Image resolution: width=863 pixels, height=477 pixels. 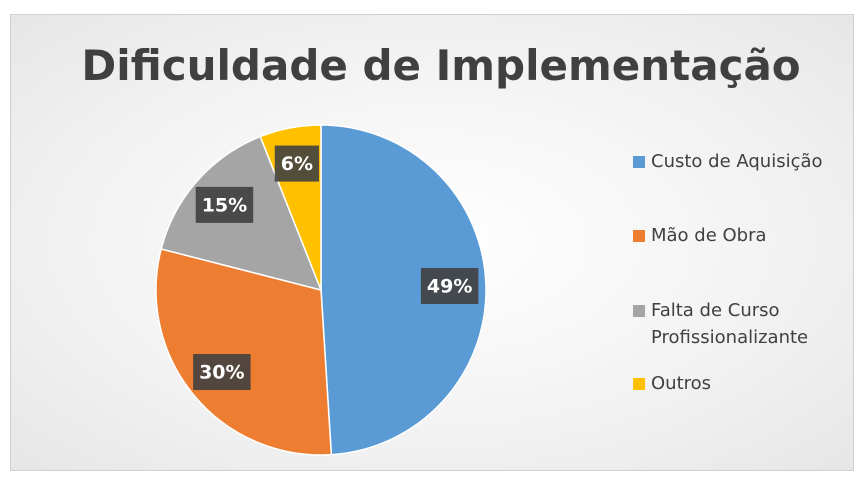 What do you see at coordinates (709, 235) in the screenshot?
I see `legend-label: Mão de Obra` at bounding box center [709, 235].